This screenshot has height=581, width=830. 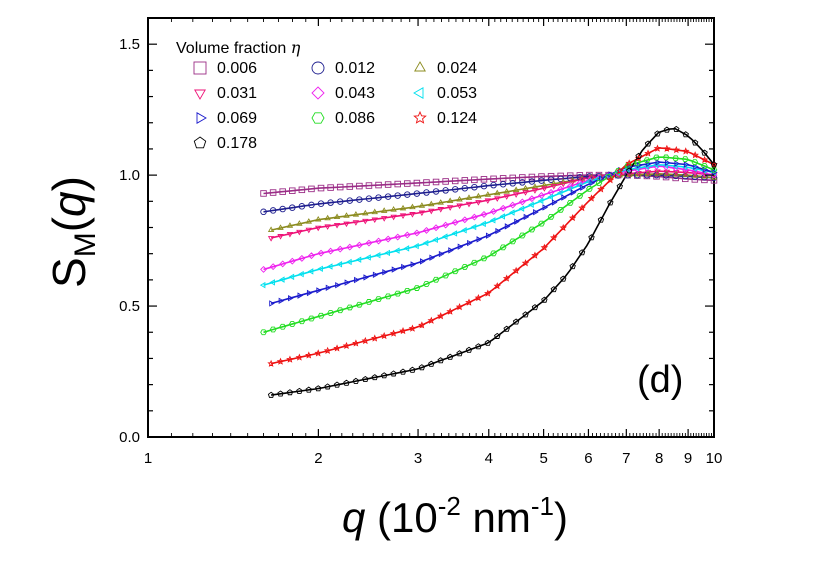 What do you see at coordinates (129, 437) in the screenshot?
I see `y-tick-label: 0.0` at bounding box center [129, 437].